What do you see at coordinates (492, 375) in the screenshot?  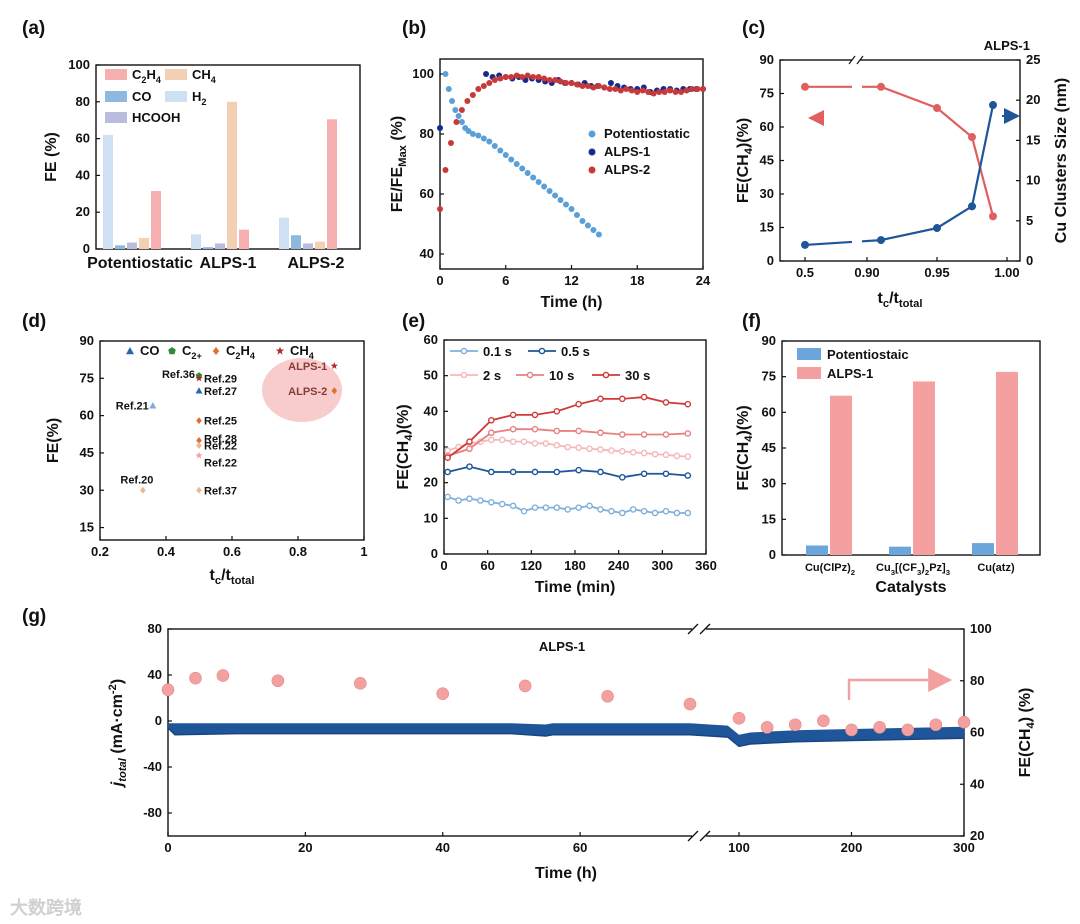 I see `legend-label-e: 2 s` at bounding box center [492, 375].